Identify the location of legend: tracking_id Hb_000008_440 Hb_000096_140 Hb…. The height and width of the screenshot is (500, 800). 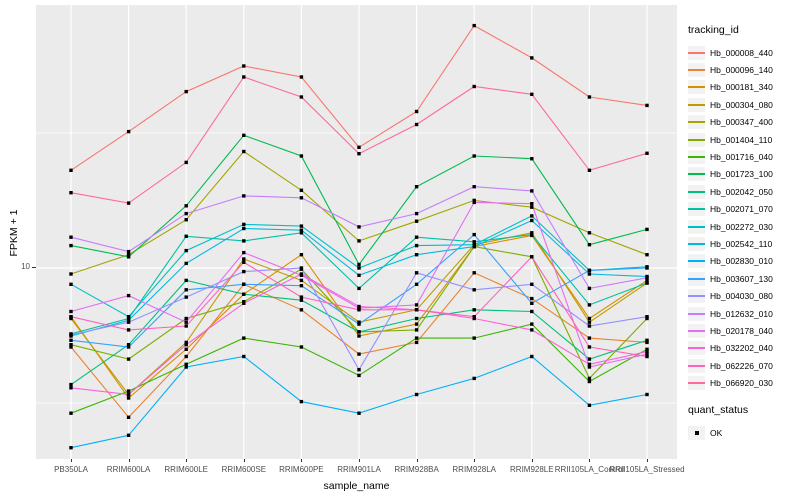
(743, 232).